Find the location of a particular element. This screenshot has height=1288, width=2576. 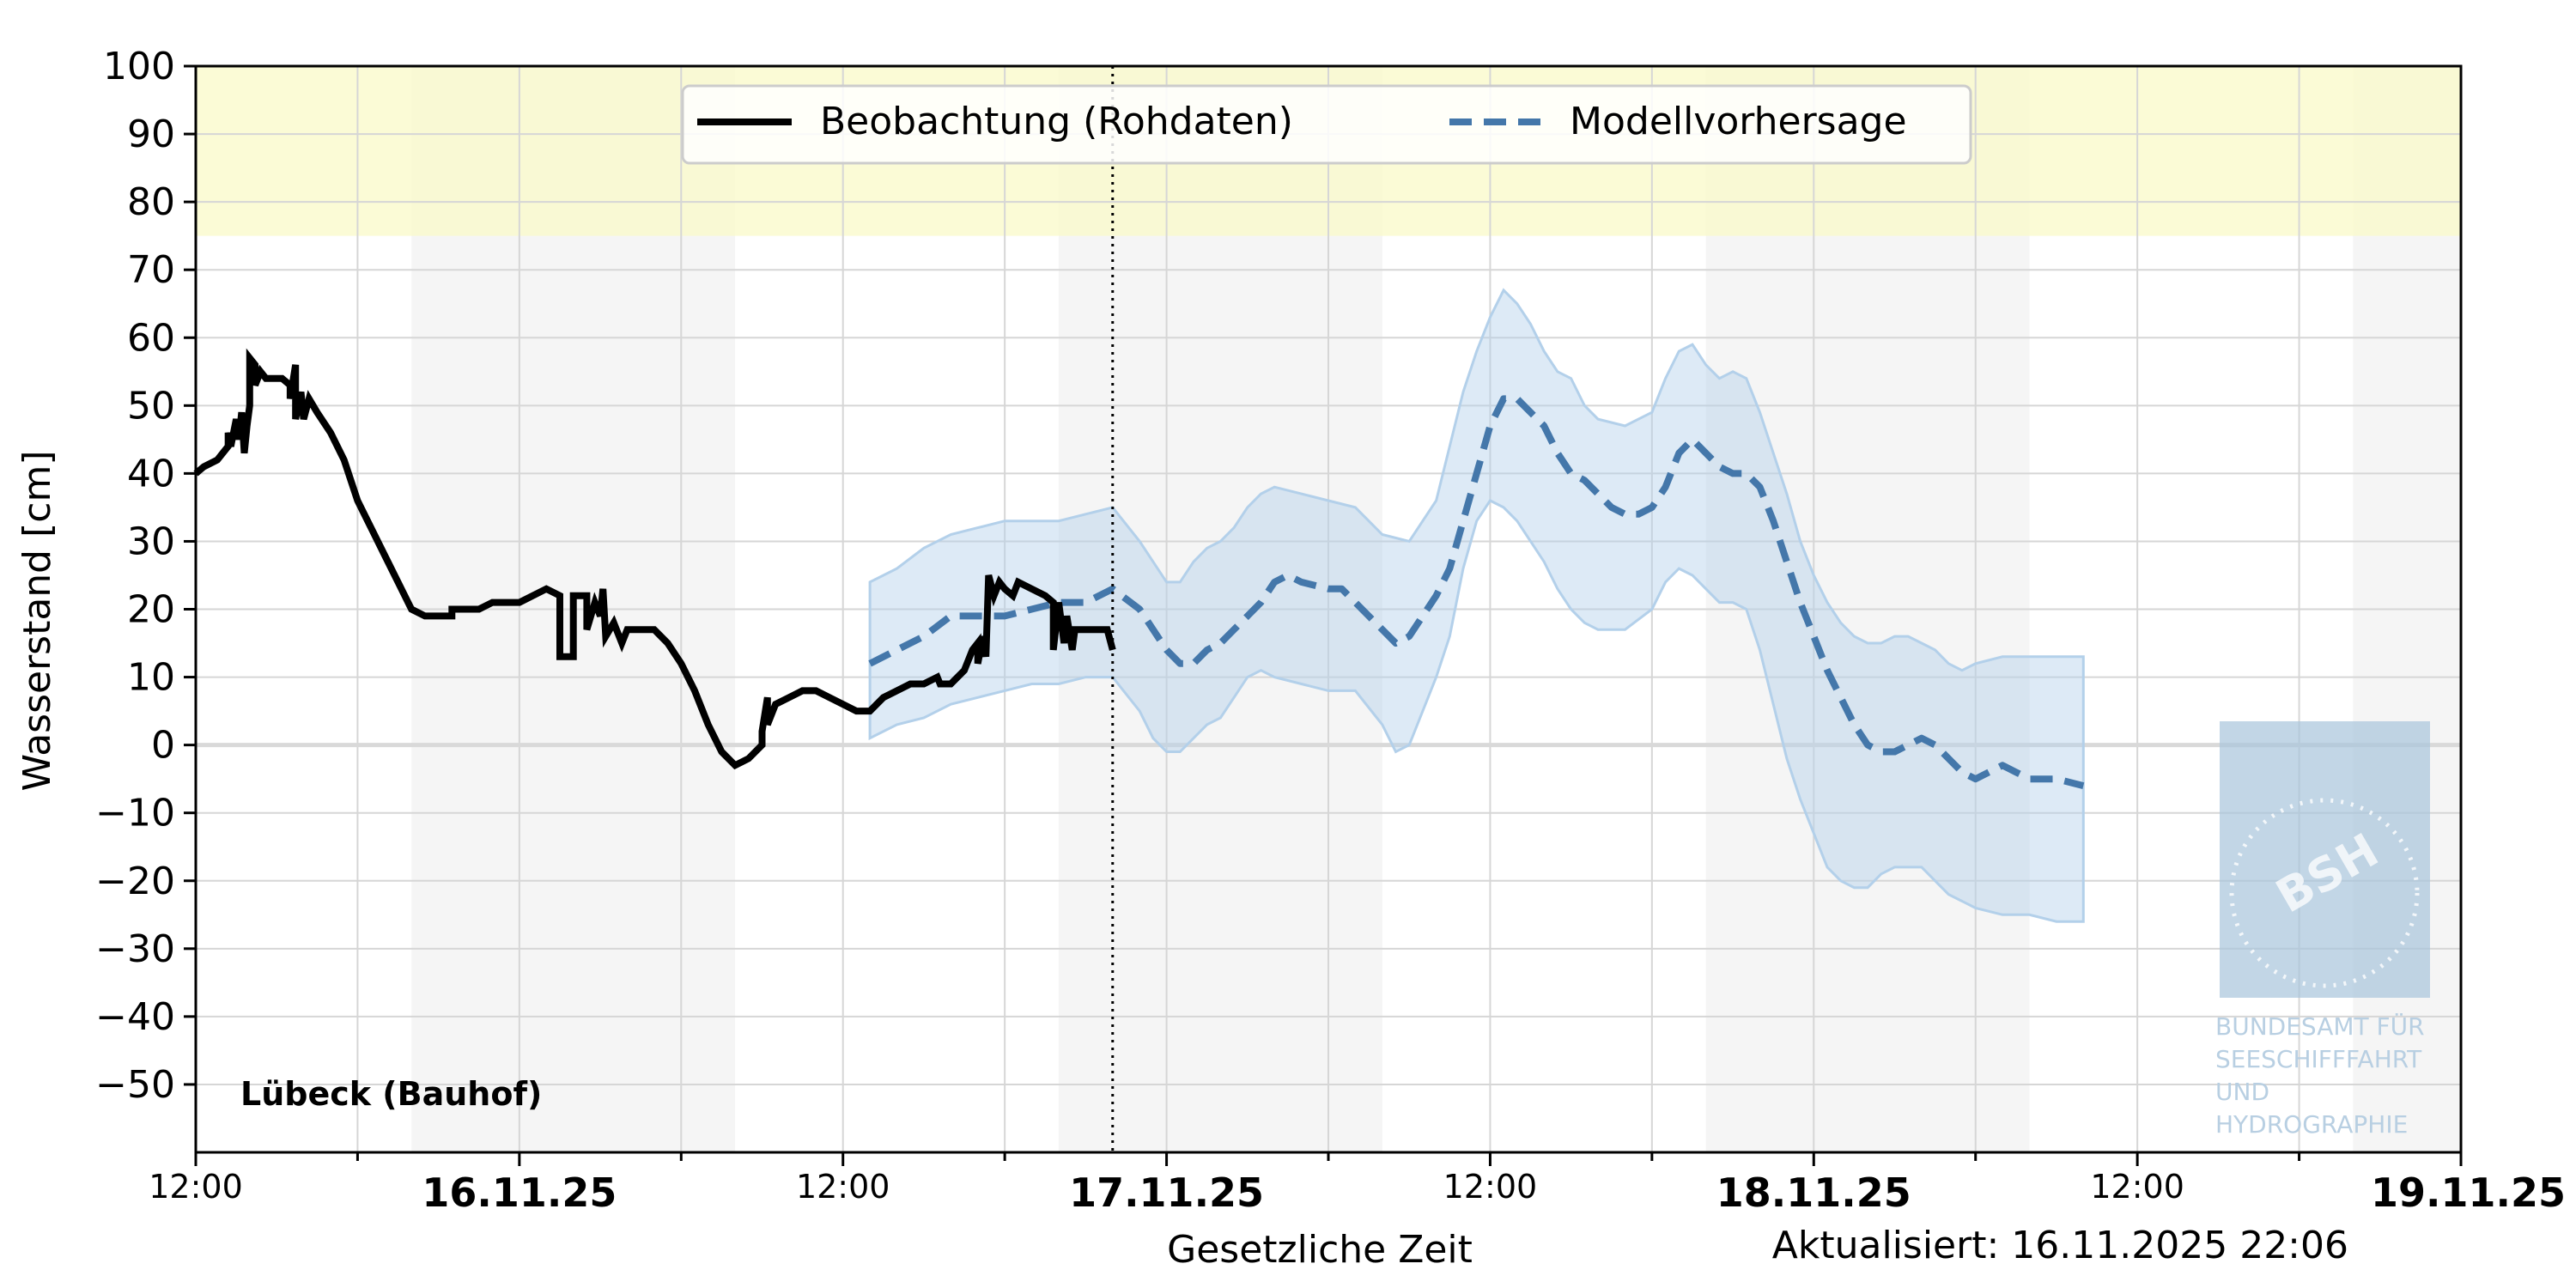

x-tick-label-5: 18.11.25 is located at coordinates (1814, 1193).